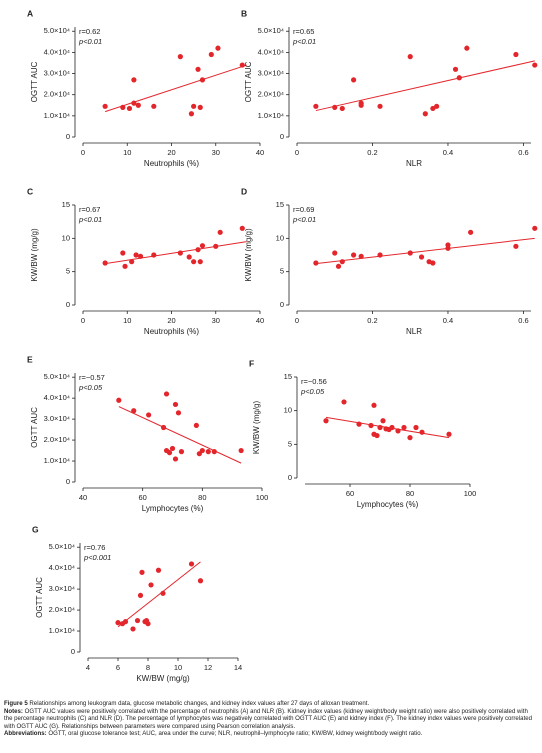 The width and height of the screenshot is (542, 753). What do you see at coordinates (97, 557) in the screenshot?
I see `stat-annotation: p<0.001` at bounding box center [97, 557].